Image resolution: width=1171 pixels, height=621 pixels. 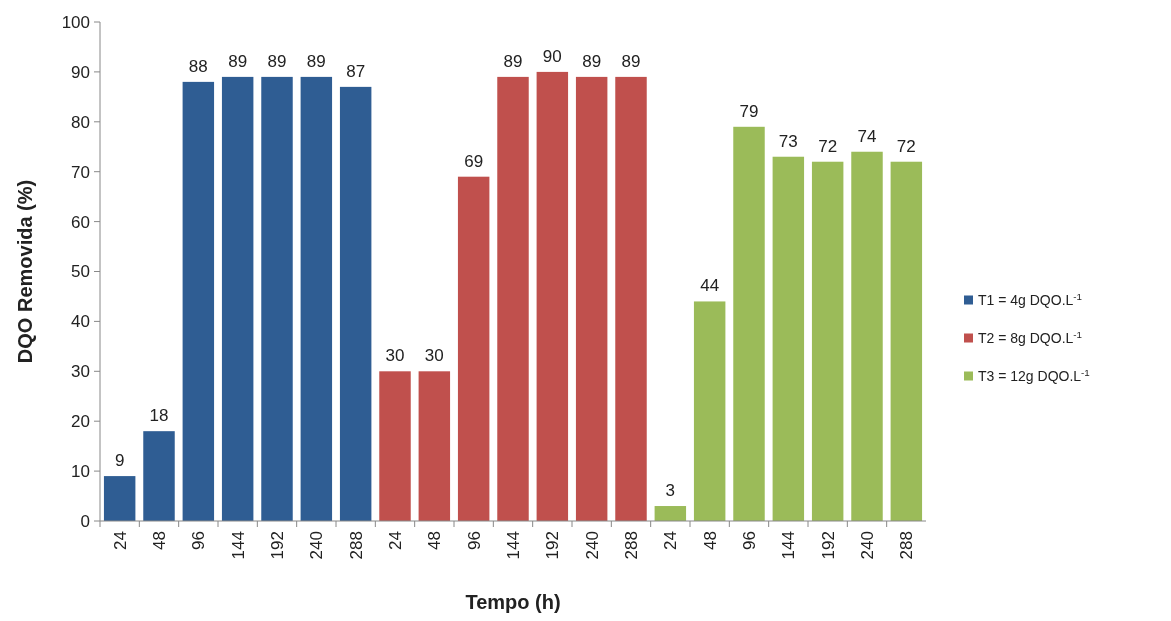 I want to click on data-label: 44, so click(x=710, y=286).